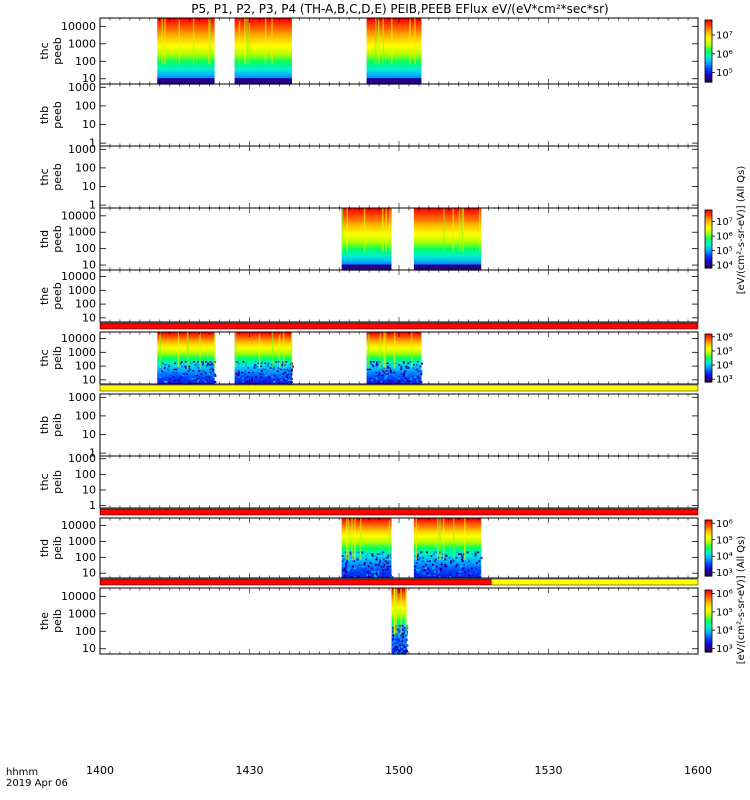  Describe the element at coordinates (724, 337) in the screenshot. I see `colorbar-tick-label: 10⁶` at that location.